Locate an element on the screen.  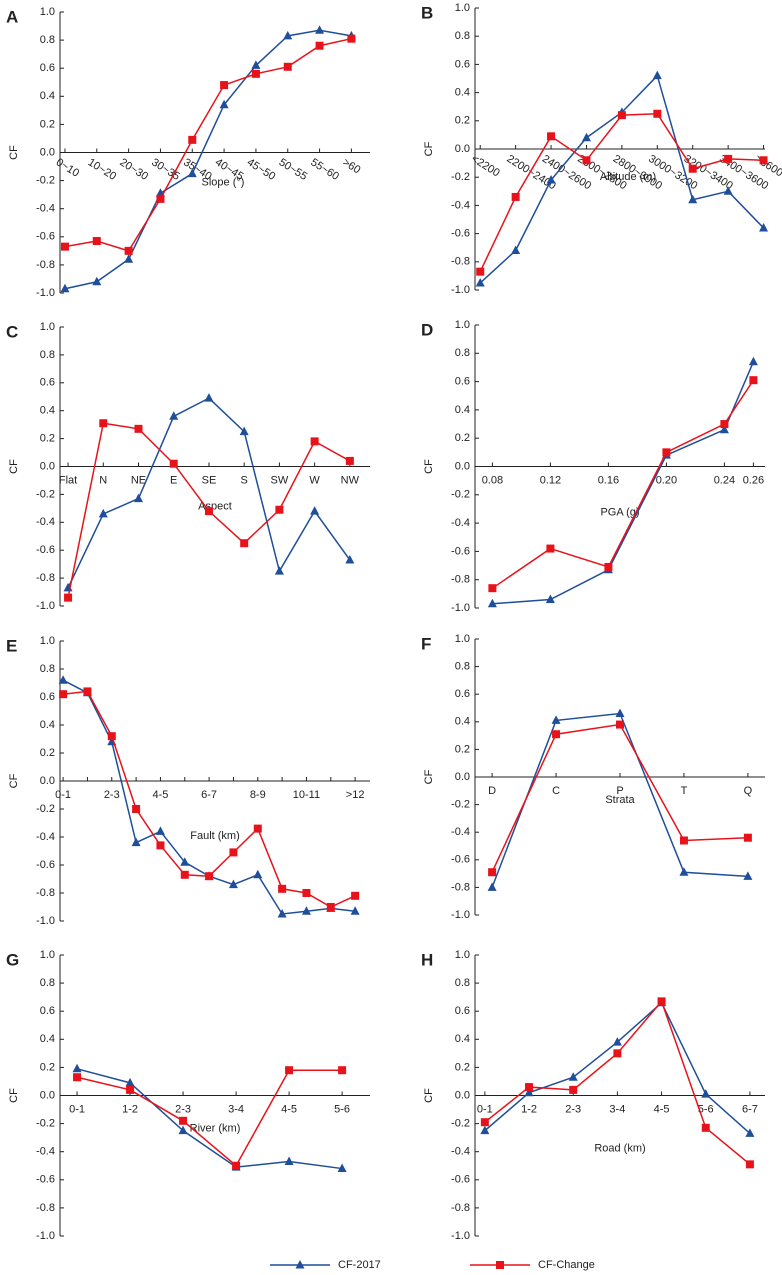
x-axis-label: Road (km) is located at coordinates (619, 1148).